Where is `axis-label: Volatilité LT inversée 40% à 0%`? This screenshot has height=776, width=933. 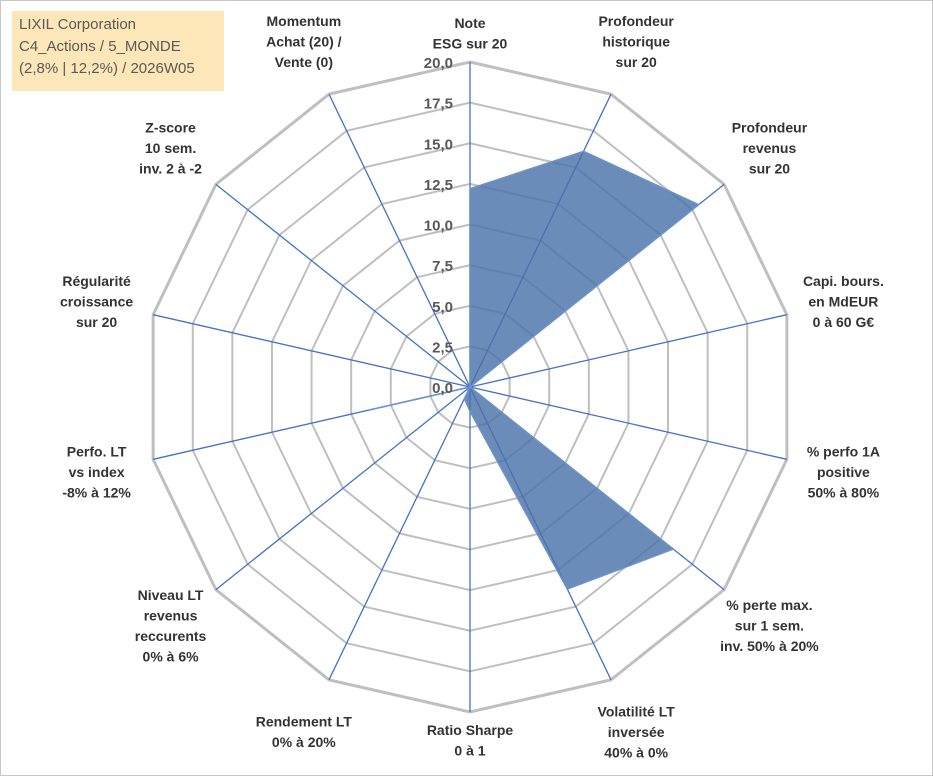 axis-label: Volatilité LT inversée 40% à 0% is located at coordinates (637, 731).